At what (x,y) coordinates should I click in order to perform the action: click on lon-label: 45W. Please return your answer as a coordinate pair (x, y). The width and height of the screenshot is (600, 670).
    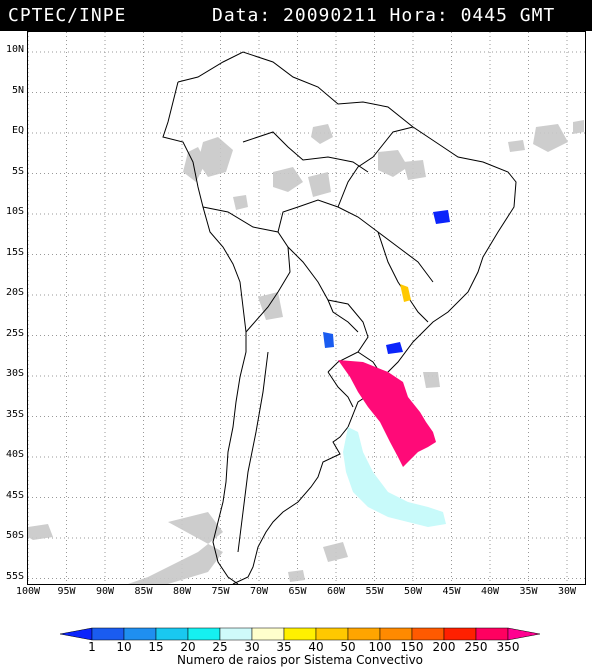
    Looking at the image, I should click on (451, 591).